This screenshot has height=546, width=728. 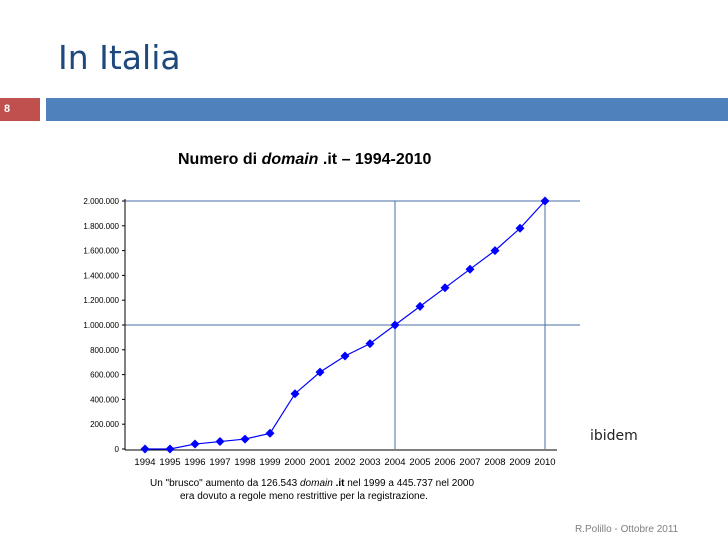 What do you see at coordinates (101, 251) in the screenshot?
I see `y-tick-label: 1.600.000` at bounding box center [101, 251].